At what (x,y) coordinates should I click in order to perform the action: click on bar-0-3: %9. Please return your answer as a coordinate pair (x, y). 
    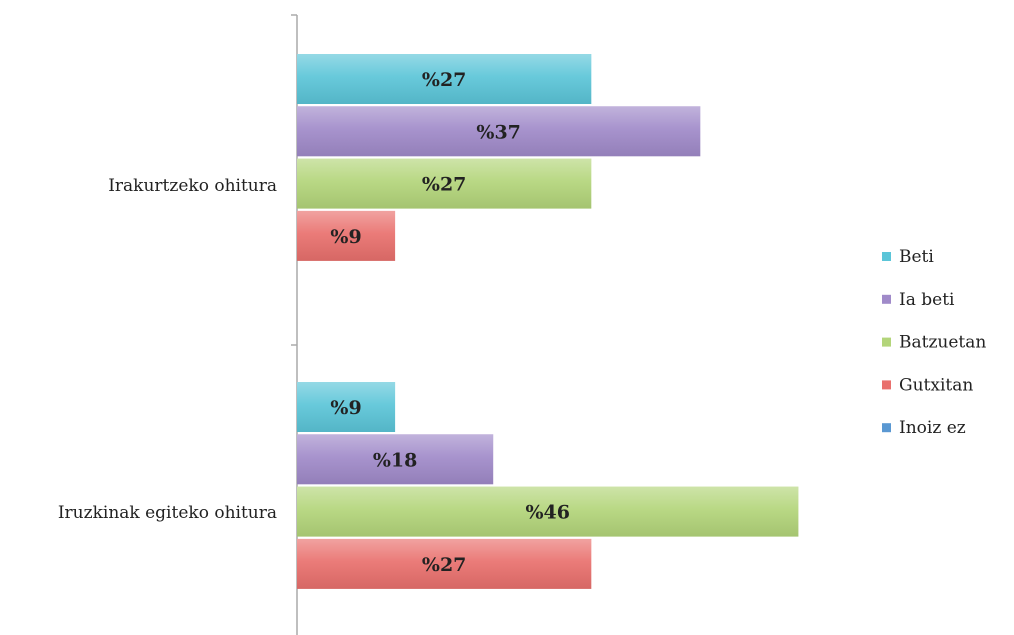
    Looking at the image, I should click on (346, 235).